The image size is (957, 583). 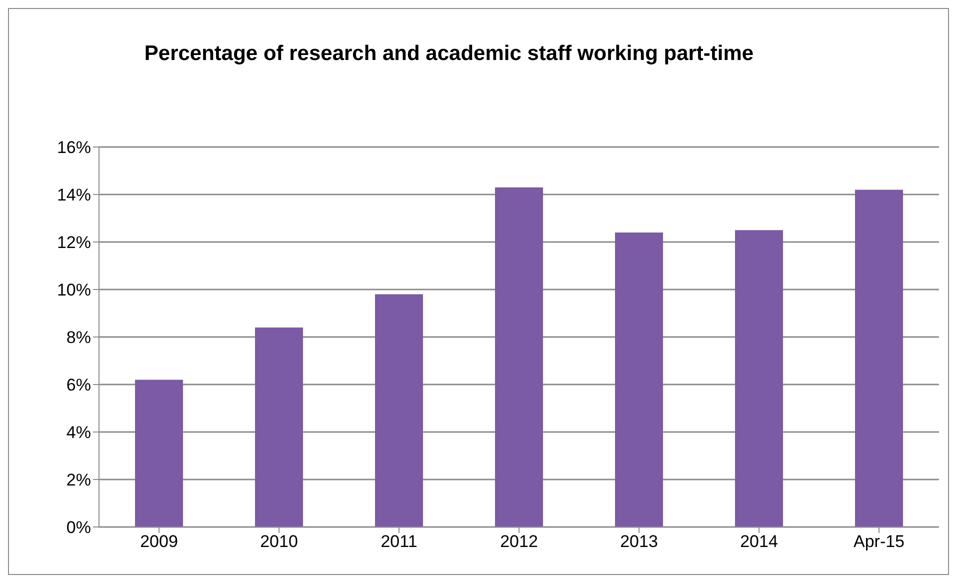 I want to click on x-tick-label: 2013, so click(x=639, y=542).